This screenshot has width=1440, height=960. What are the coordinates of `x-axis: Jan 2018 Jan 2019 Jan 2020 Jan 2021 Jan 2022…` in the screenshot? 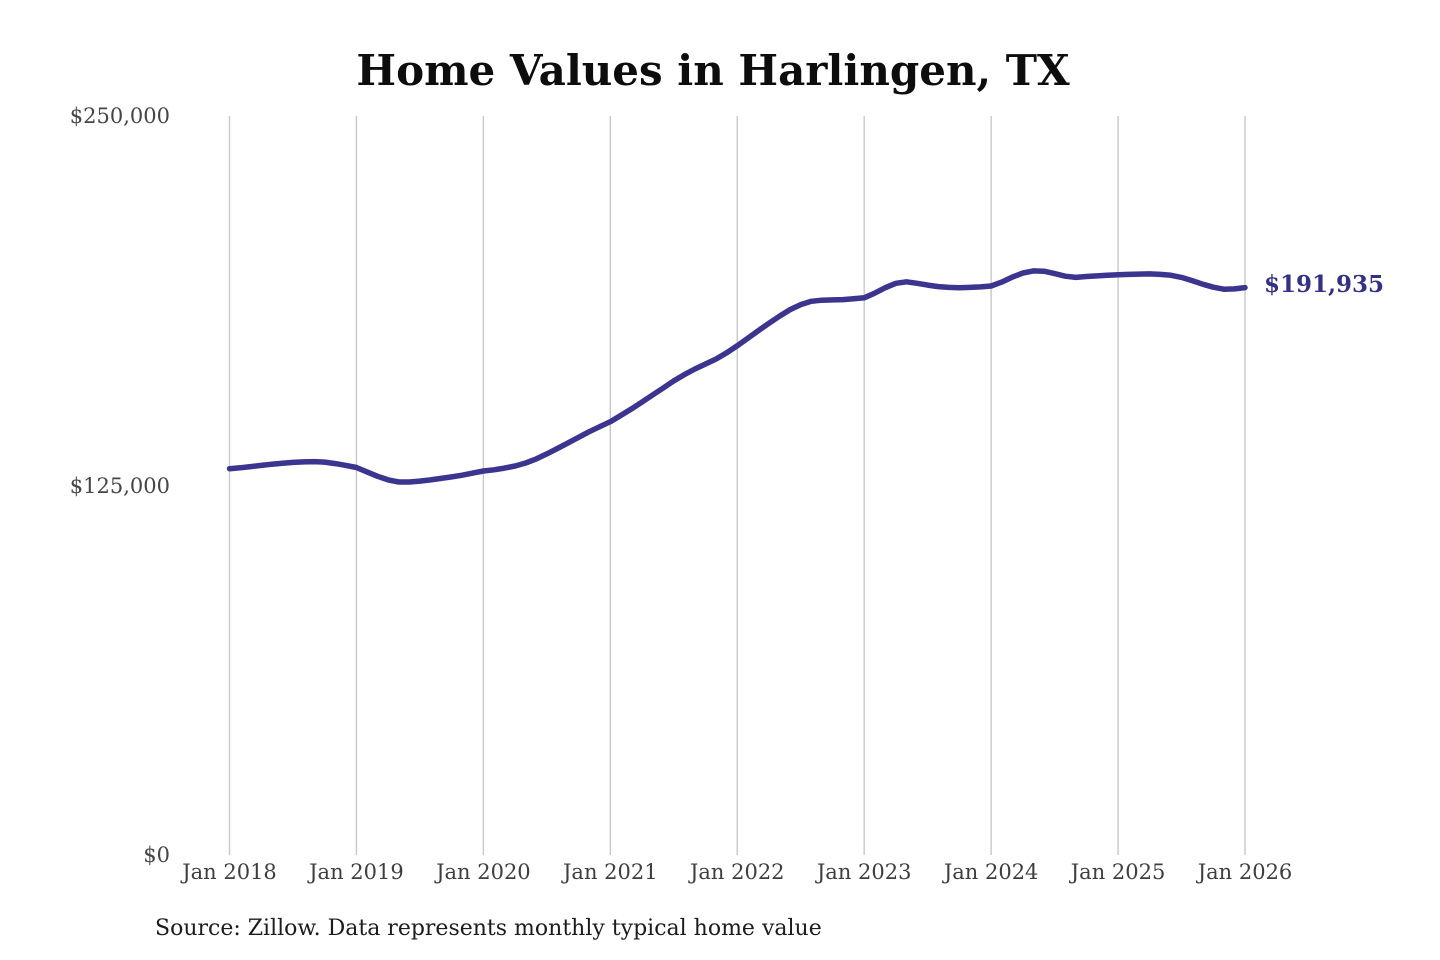 It's located at (720, 874).